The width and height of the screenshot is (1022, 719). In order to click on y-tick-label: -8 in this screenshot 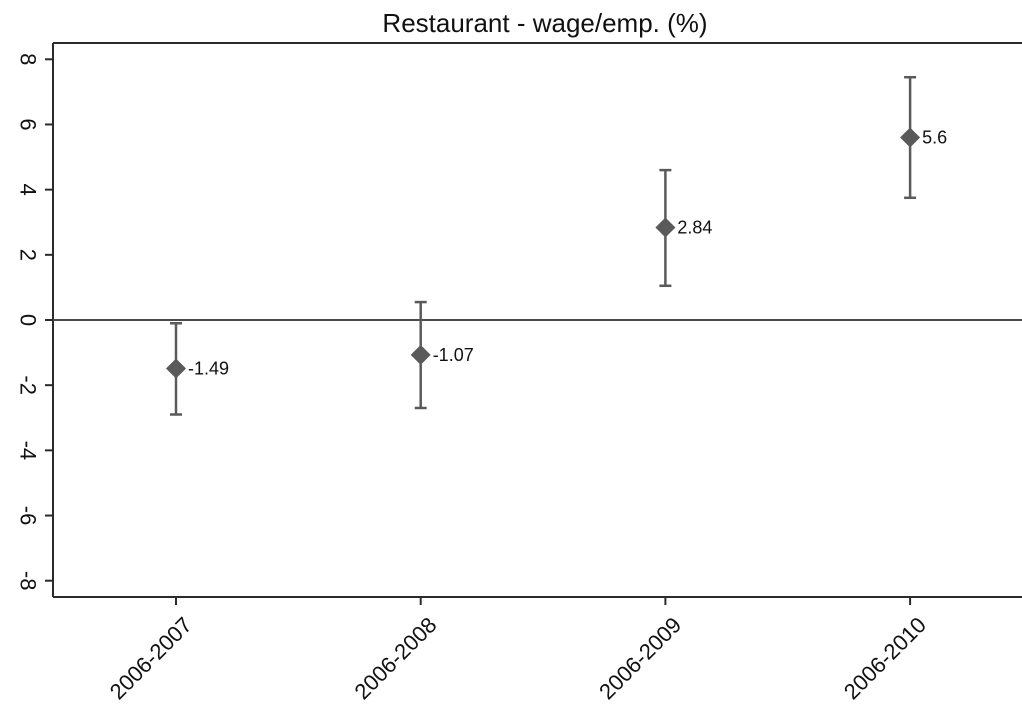, I will do `click(28, 581)`.